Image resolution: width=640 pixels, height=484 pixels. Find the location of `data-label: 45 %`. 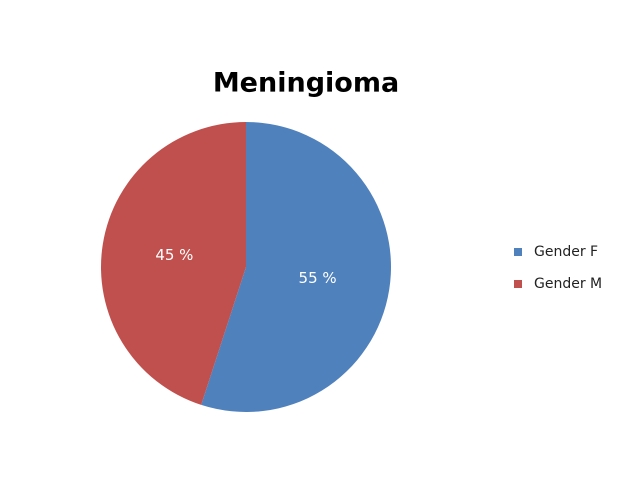

data-label: 45 % is located at coordinates (174, 255).